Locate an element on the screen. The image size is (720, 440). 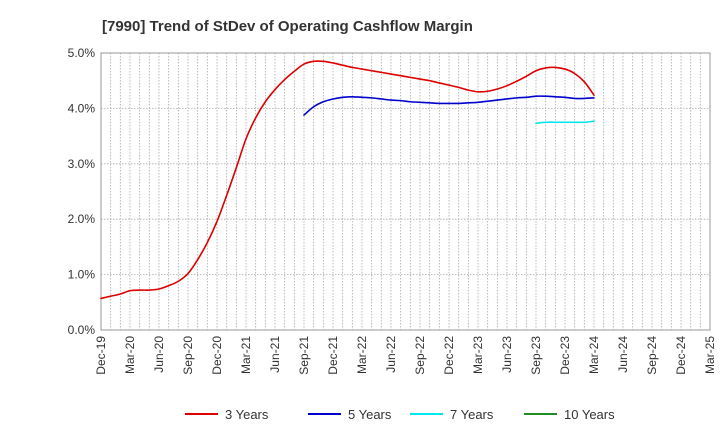
x-tick-label: Dec-24 is located at coordinates (681, 355).